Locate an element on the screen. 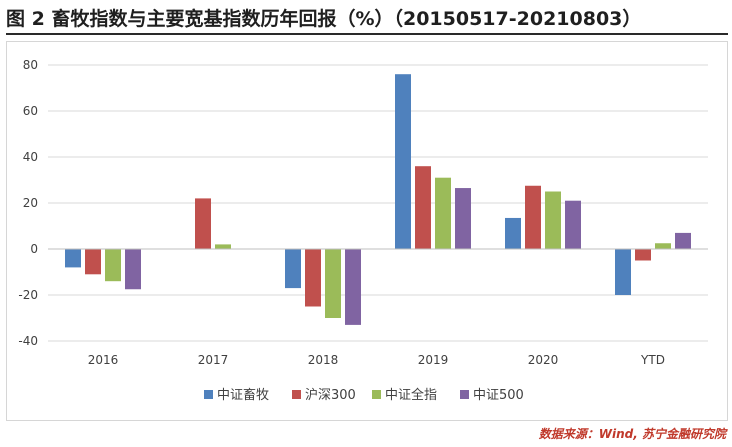  legend-label: 中证畜牧 is located at coordinates (243, 395).